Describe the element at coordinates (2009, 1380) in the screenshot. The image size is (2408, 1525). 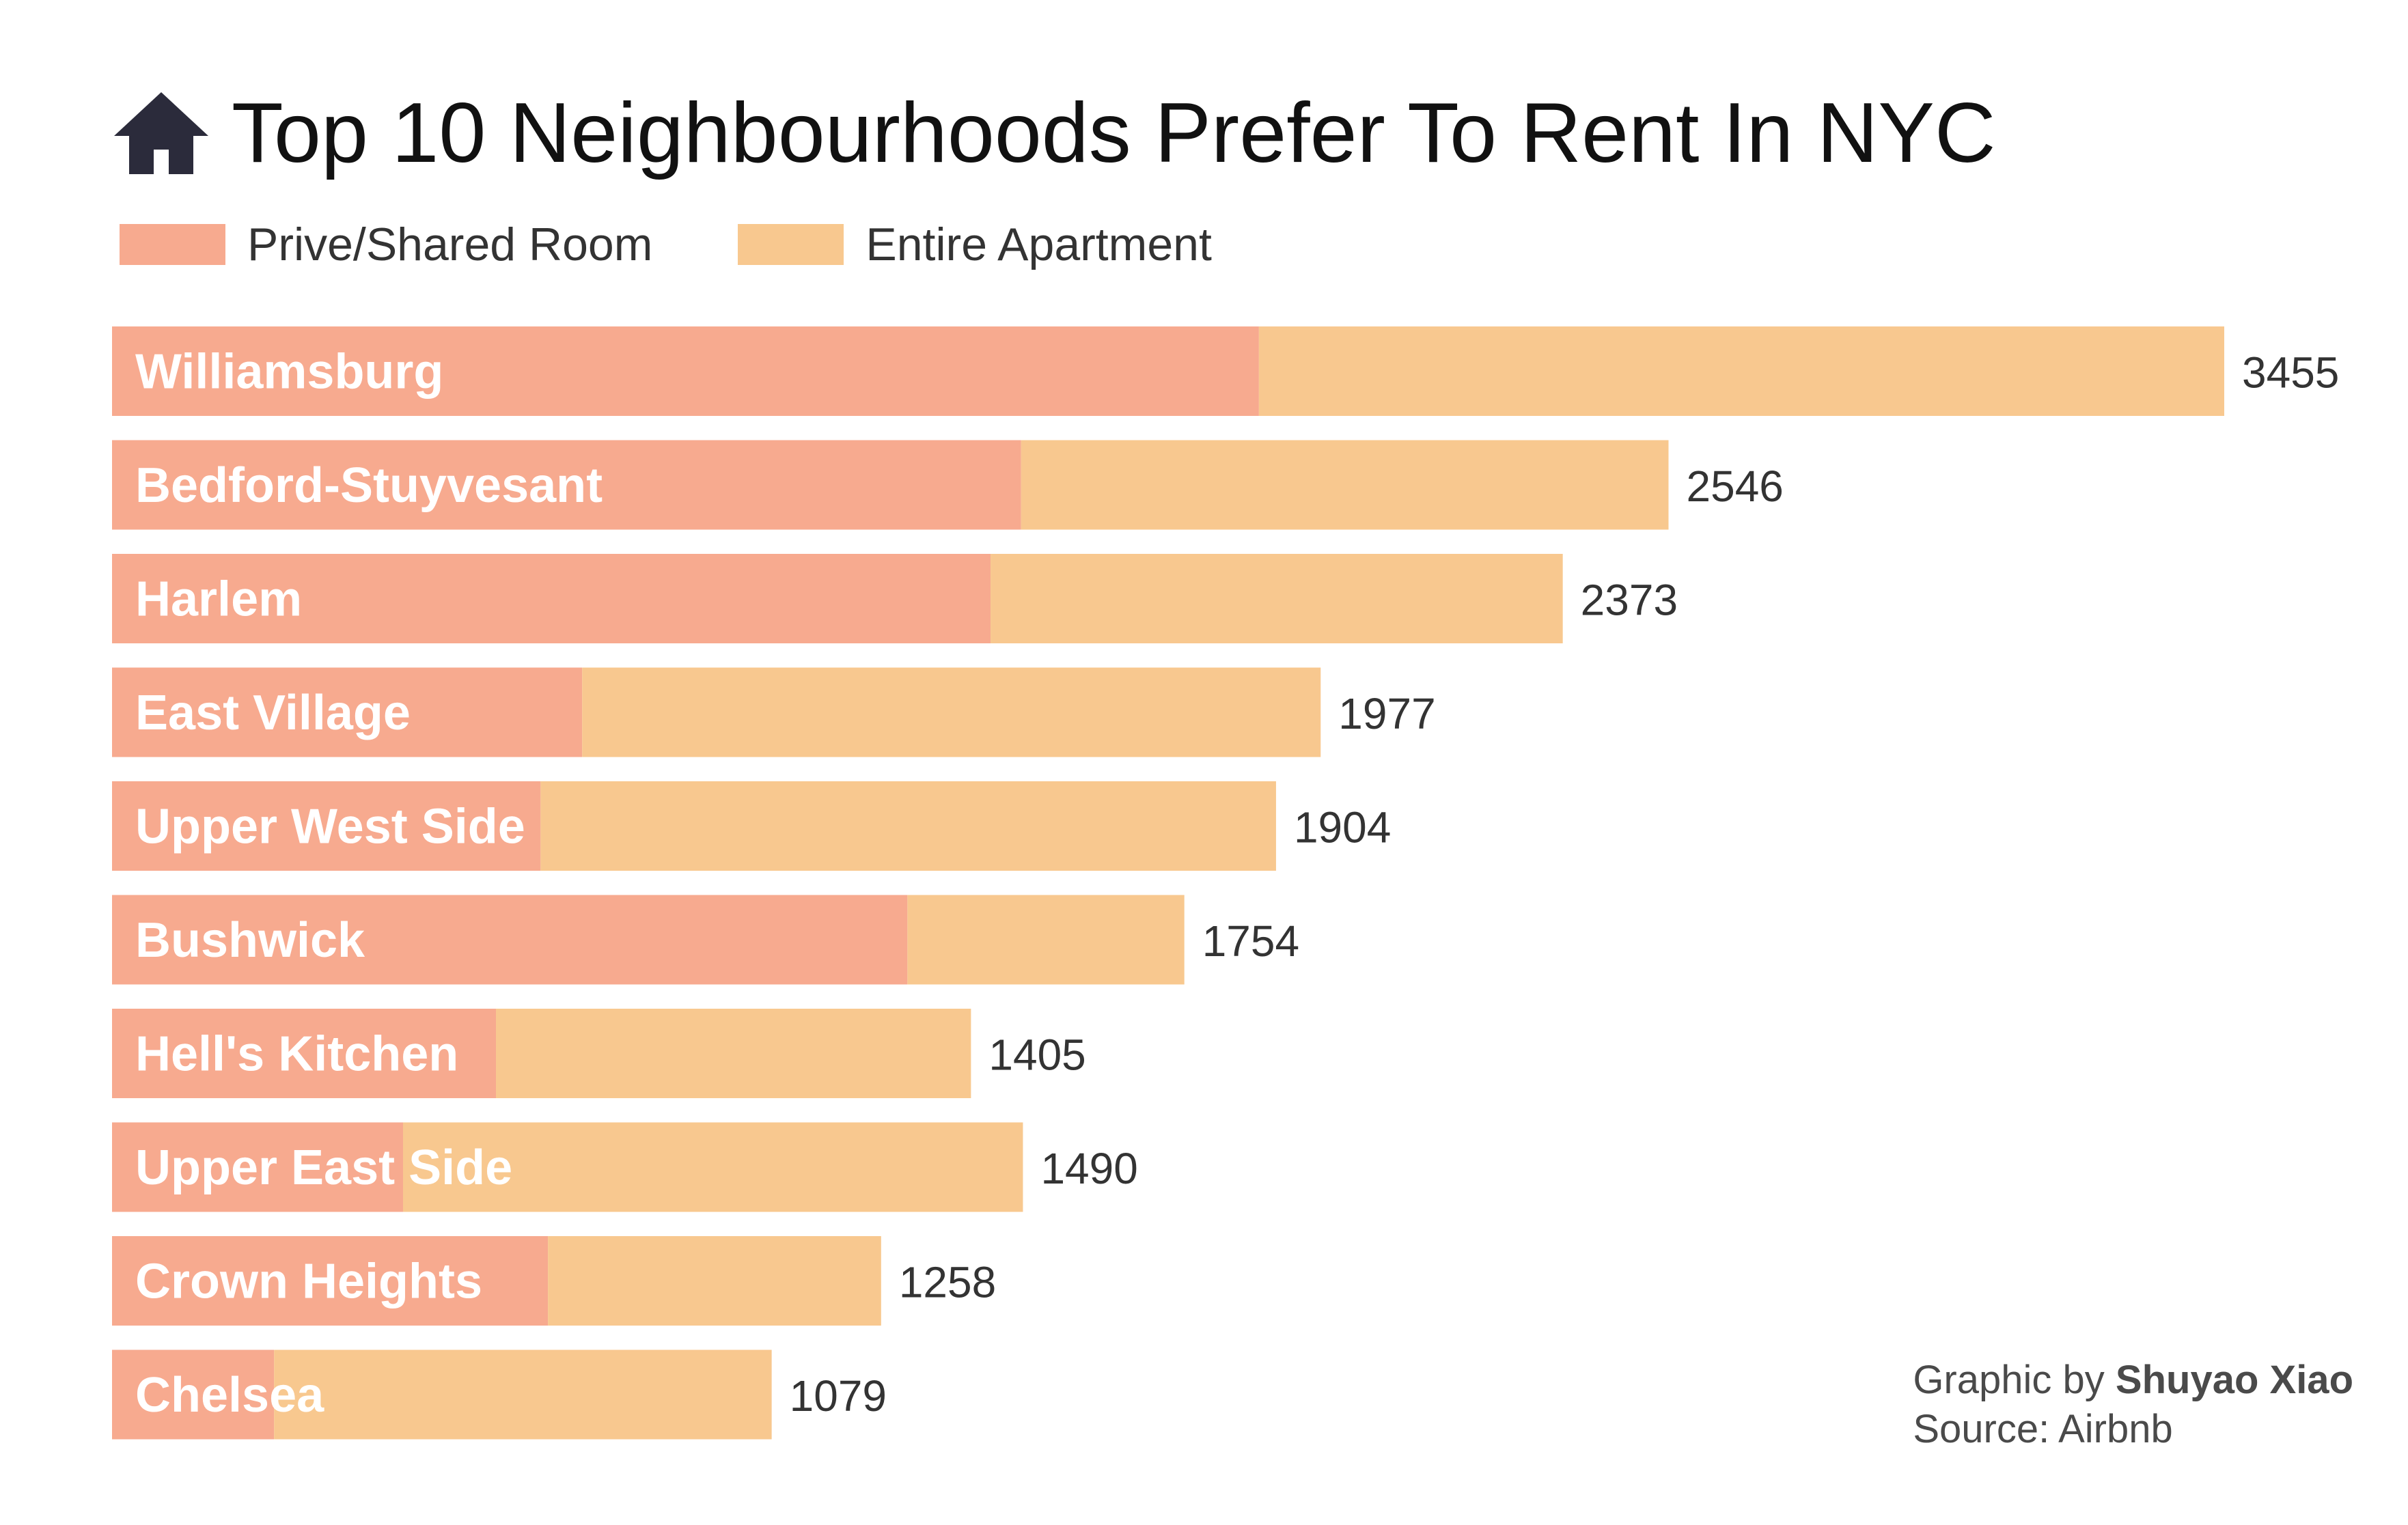
I see `credit-prefix: Graphic by` at that location.